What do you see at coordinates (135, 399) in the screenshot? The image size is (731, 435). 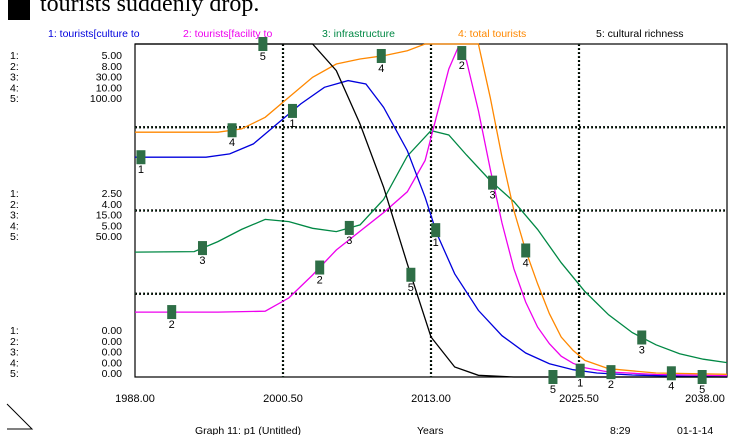 I see `x-tick-label: 1988.00` at bounding box center [135, 399].